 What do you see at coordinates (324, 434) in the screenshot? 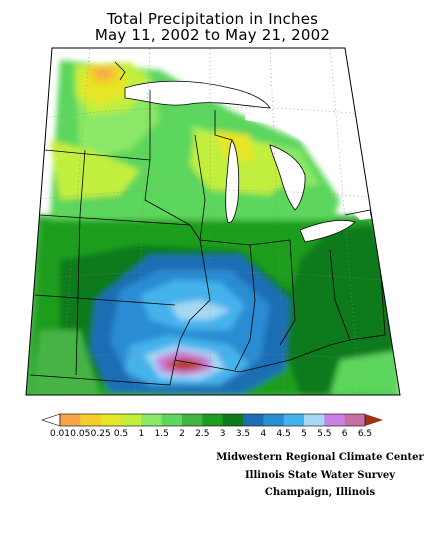
I see `legend-tick-label: 5.5` at bounding box center [324, 434].